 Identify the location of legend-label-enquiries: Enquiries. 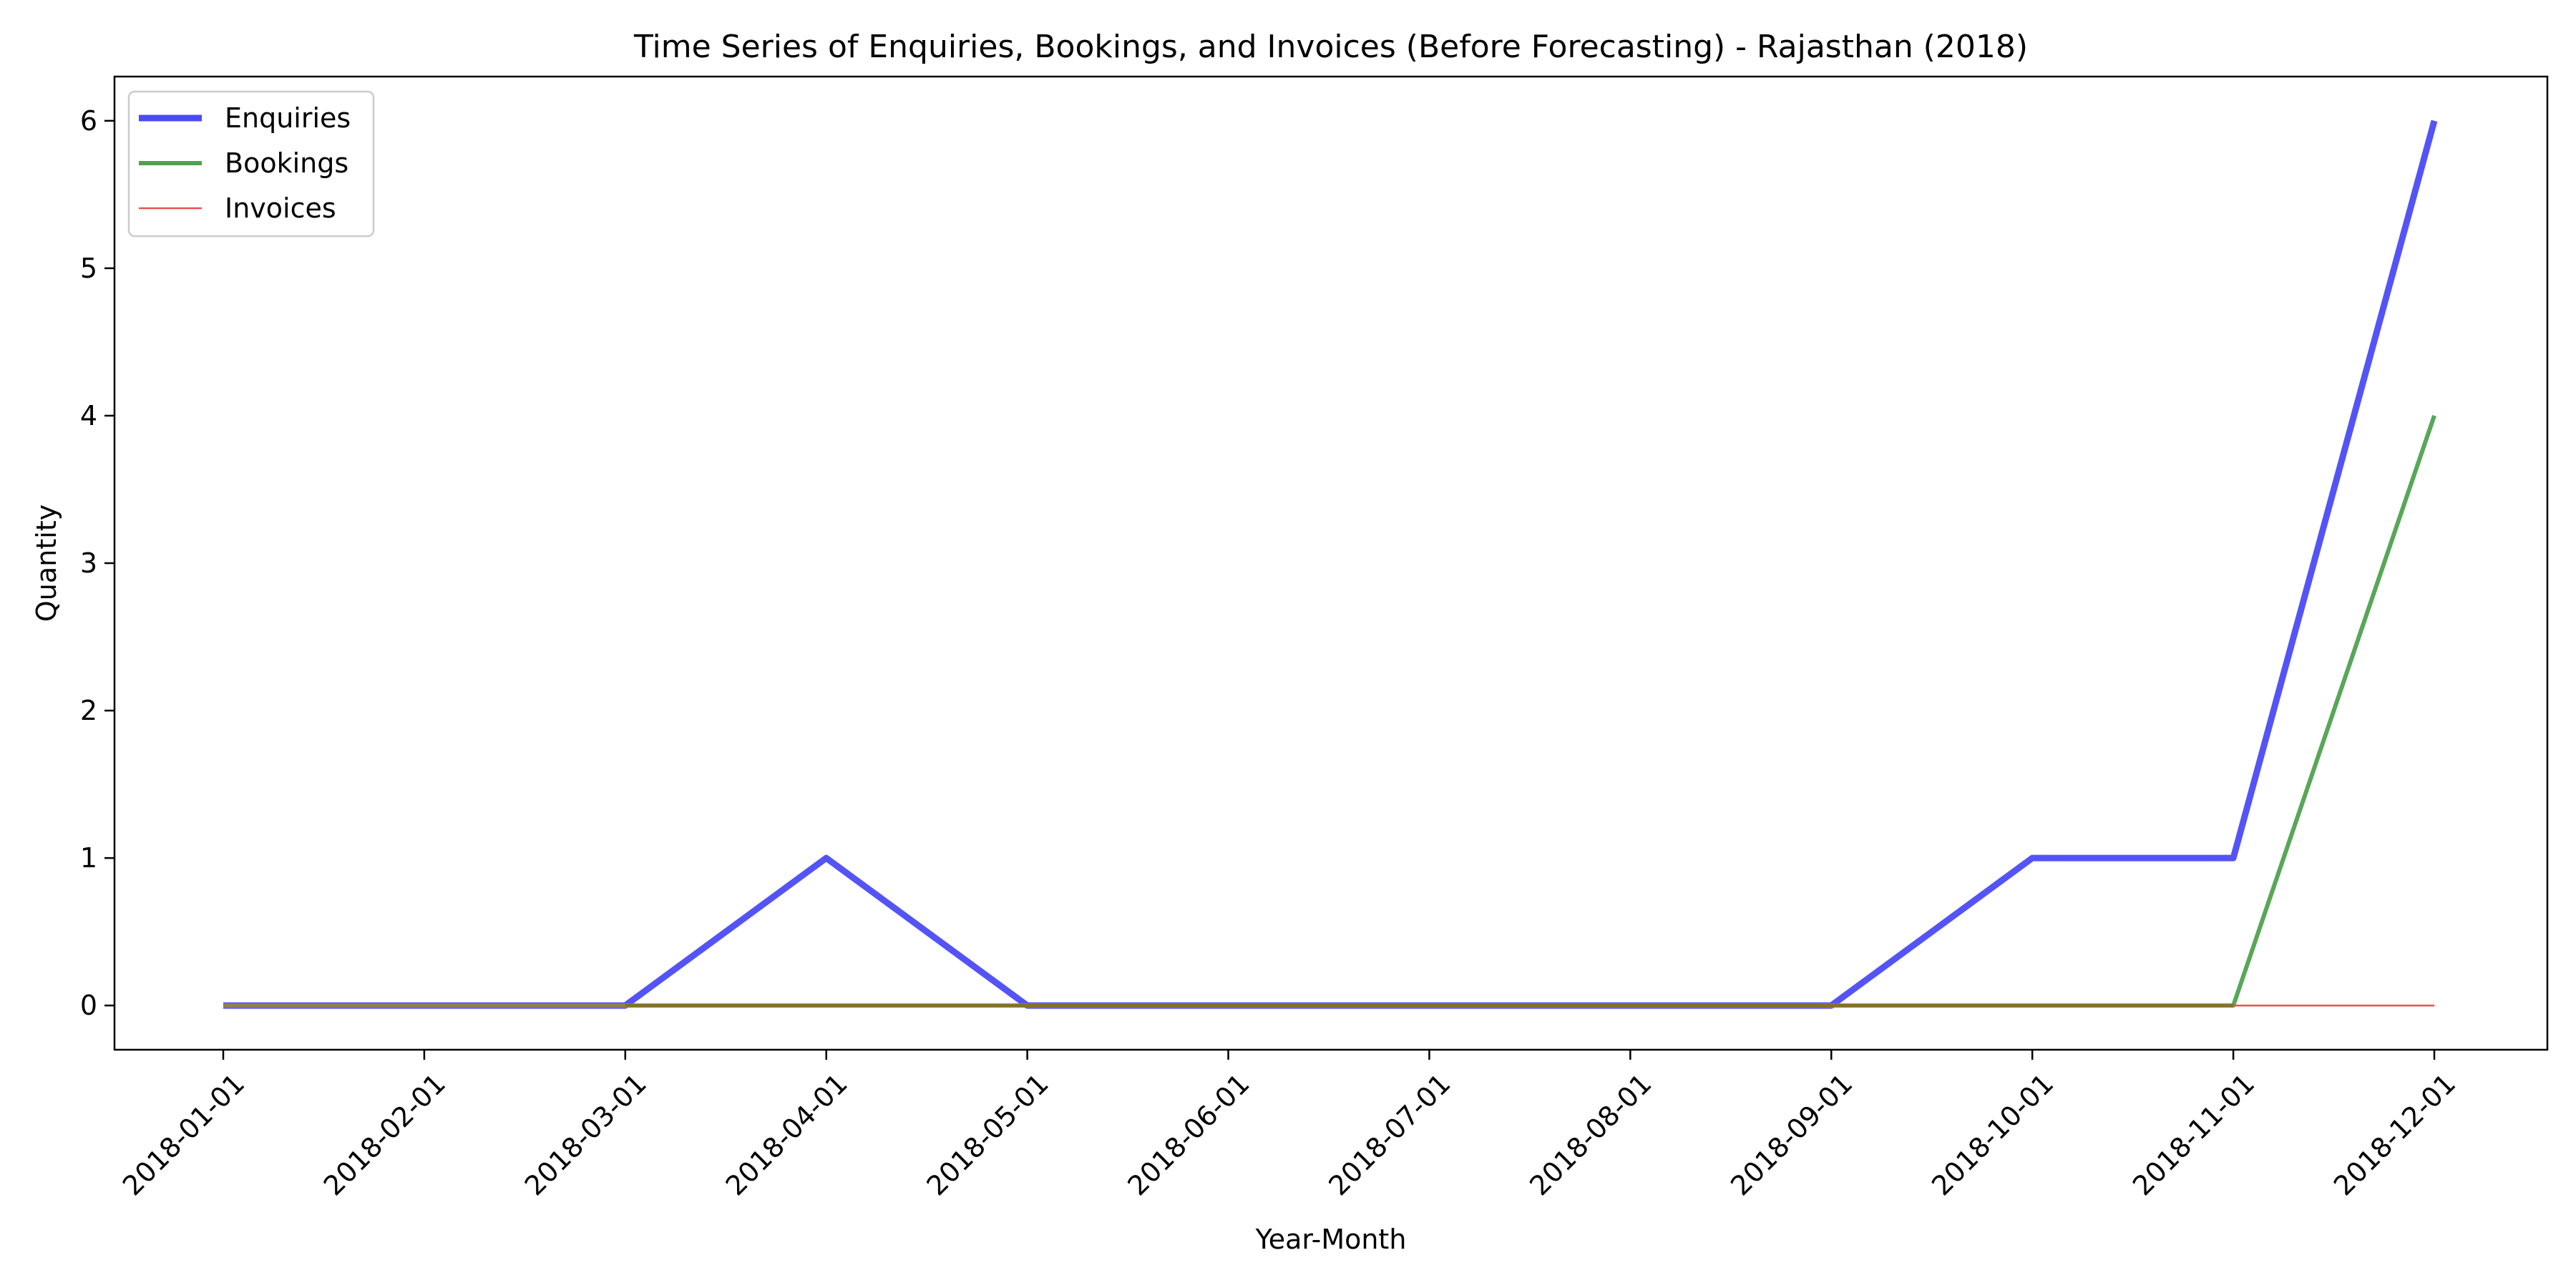
(288, 118).